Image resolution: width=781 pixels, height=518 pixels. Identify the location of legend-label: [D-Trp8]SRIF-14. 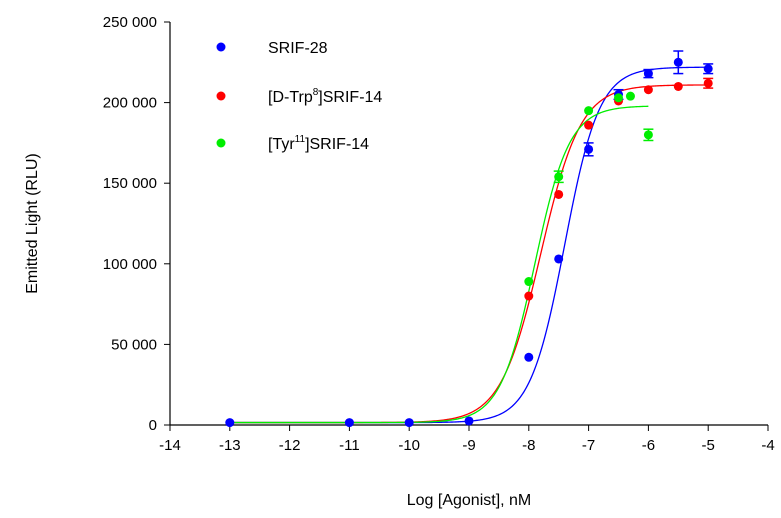
(325, 96).